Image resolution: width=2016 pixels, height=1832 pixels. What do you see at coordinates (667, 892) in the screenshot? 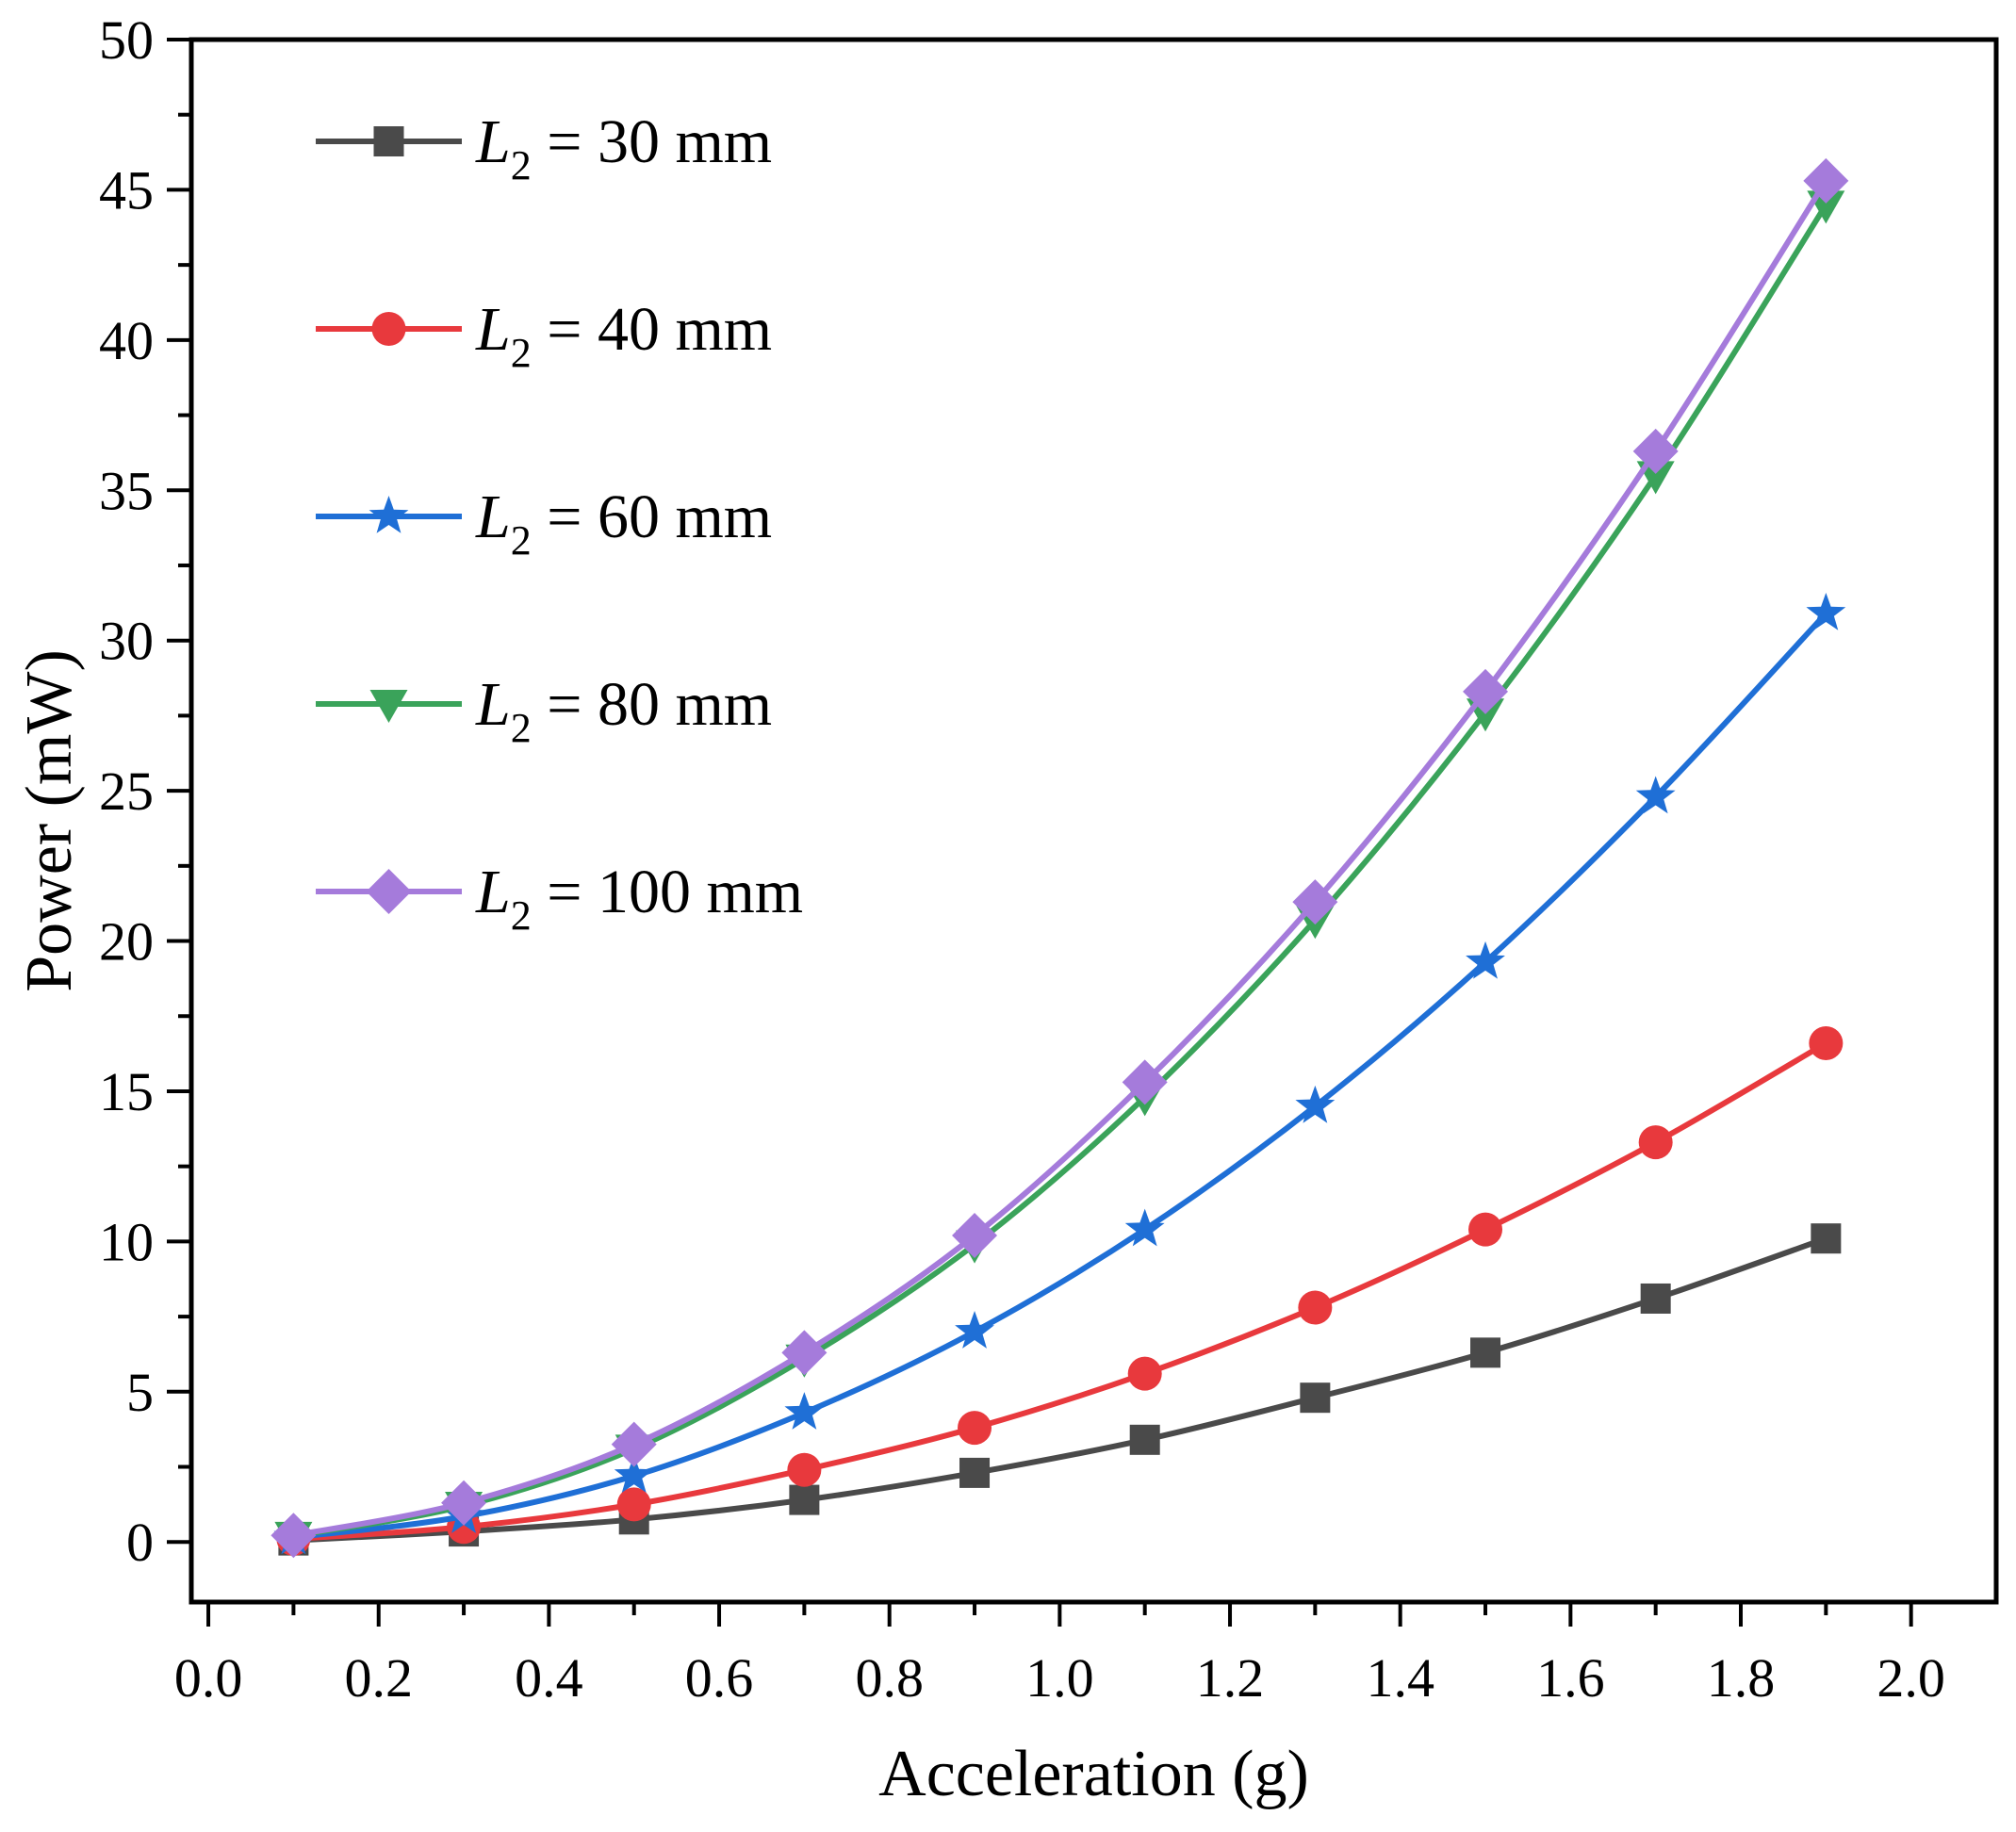
I see `legend-label-value: = 100 mm` at bounding box center [667, 892].